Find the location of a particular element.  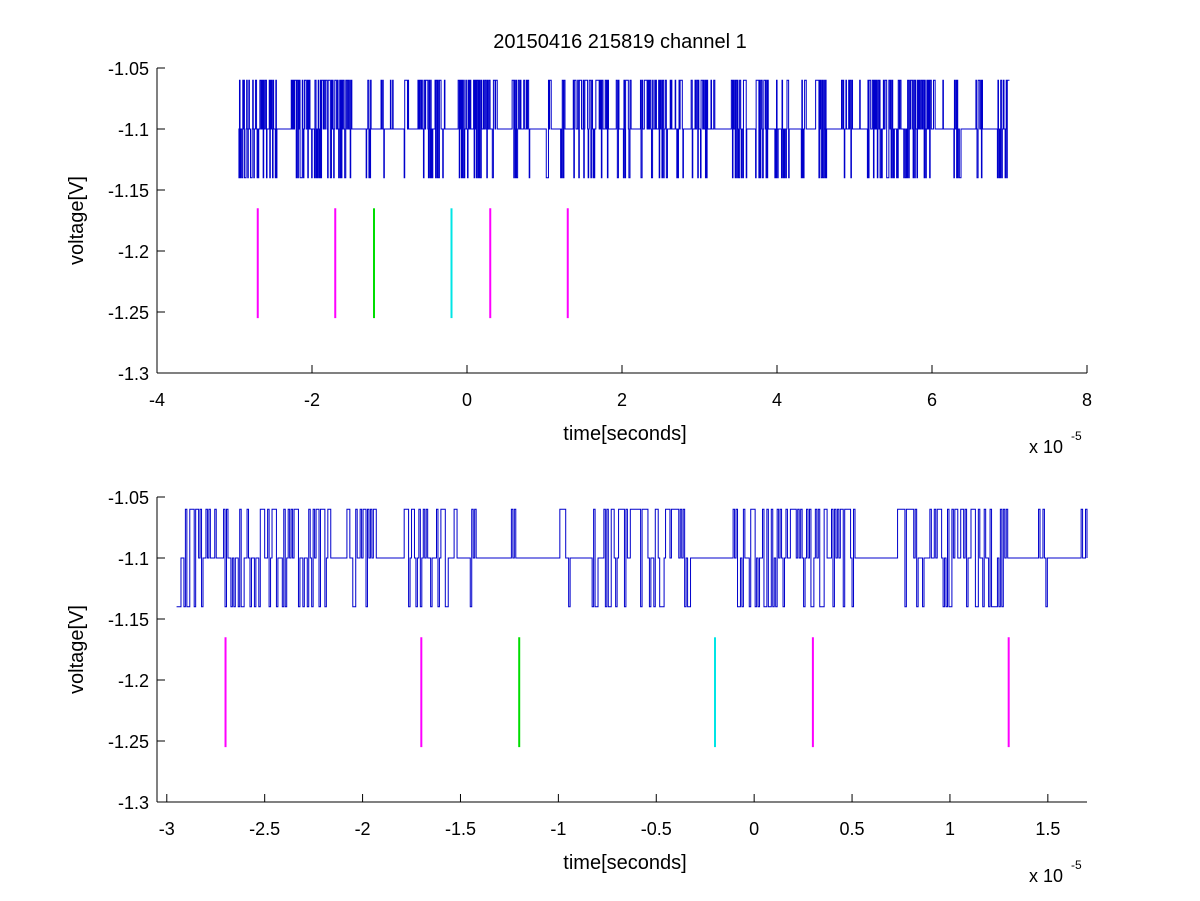

x-tick-label: -0.5 is located at coordinates (656, 829).